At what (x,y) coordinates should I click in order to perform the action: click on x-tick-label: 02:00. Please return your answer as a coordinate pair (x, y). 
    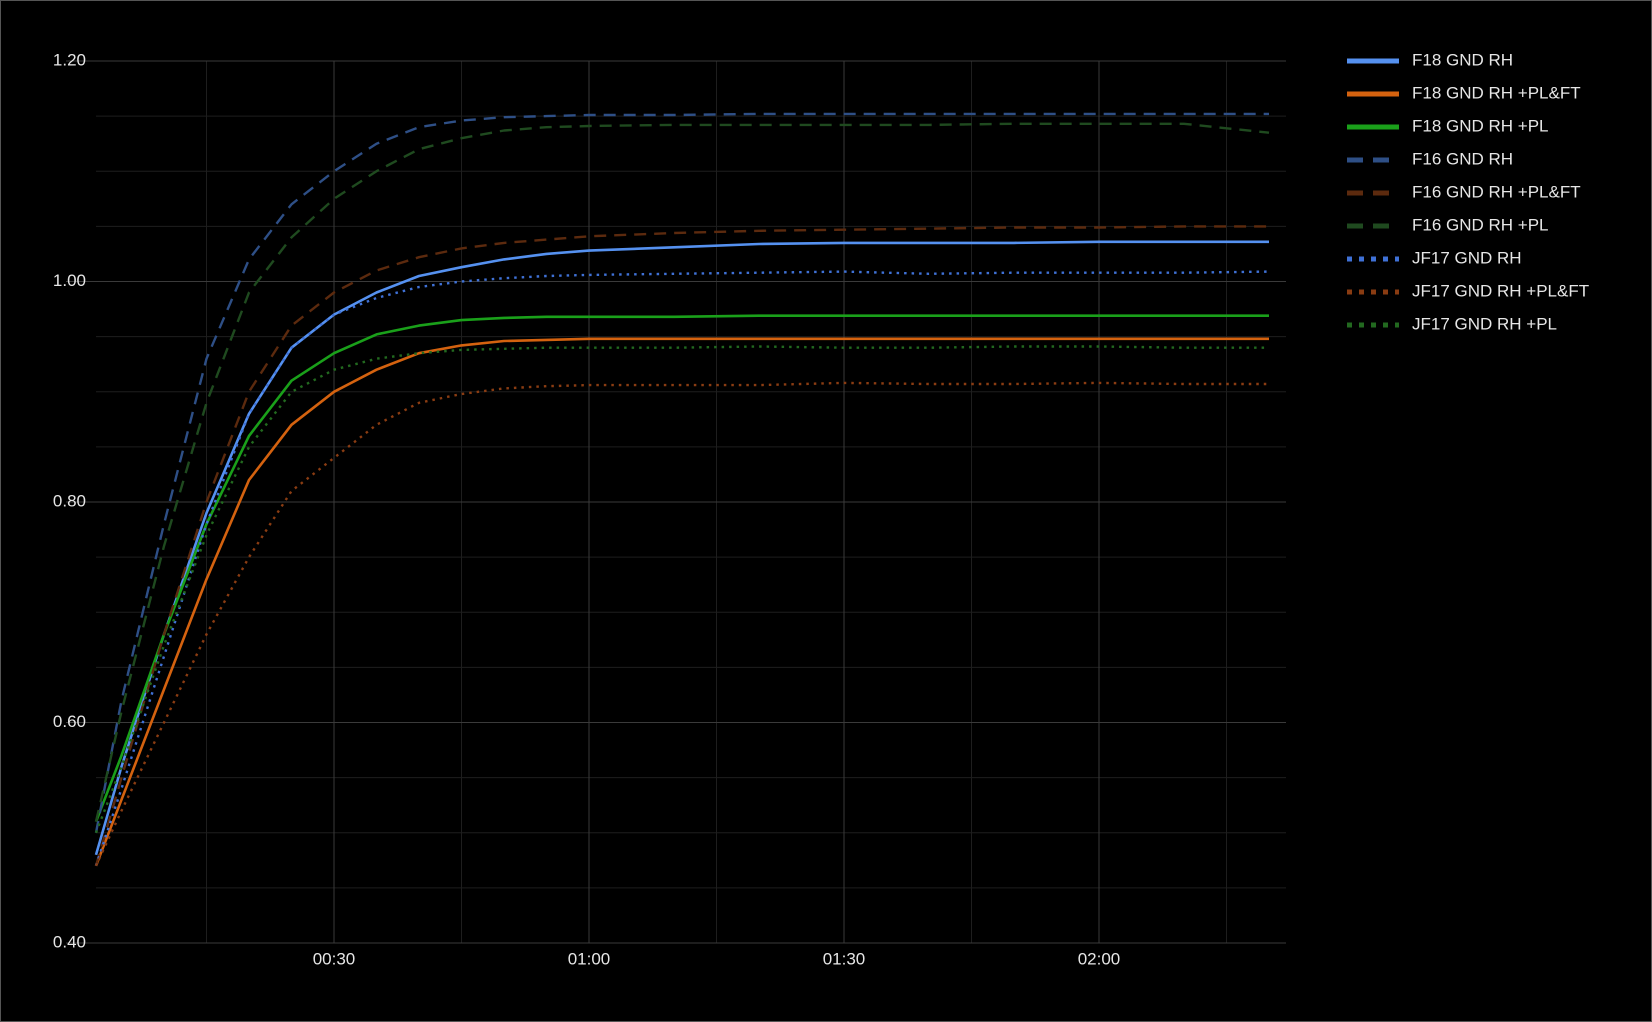
    Looking at the image, I should click on (1099, 958).